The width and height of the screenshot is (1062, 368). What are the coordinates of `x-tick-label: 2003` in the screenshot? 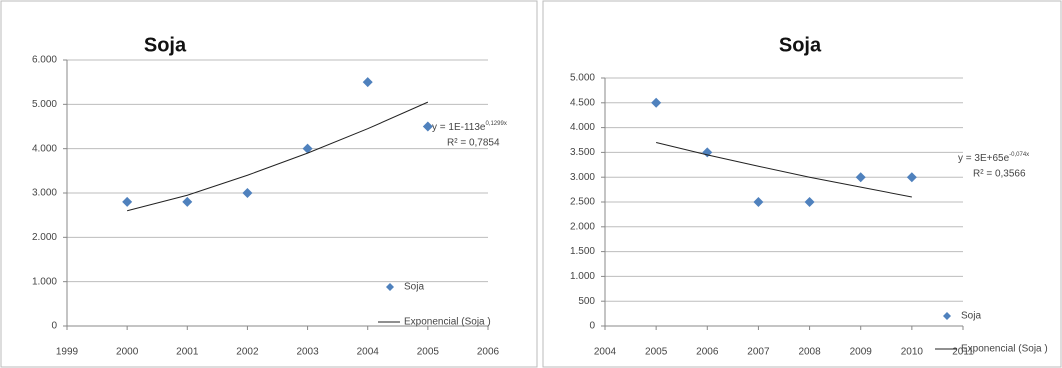 It's located at (307, 352).